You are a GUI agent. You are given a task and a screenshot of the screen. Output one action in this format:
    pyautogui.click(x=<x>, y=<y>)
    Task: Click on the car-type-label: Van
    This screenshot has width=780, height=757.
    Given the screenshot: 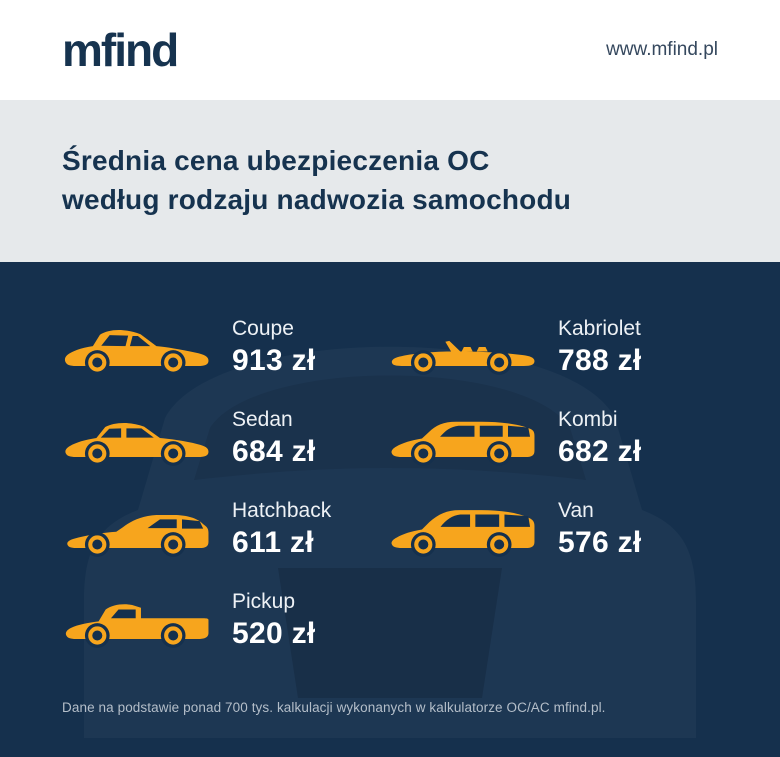 What is the action you would take?
    pyautogui.click(x=576, y=510)
    